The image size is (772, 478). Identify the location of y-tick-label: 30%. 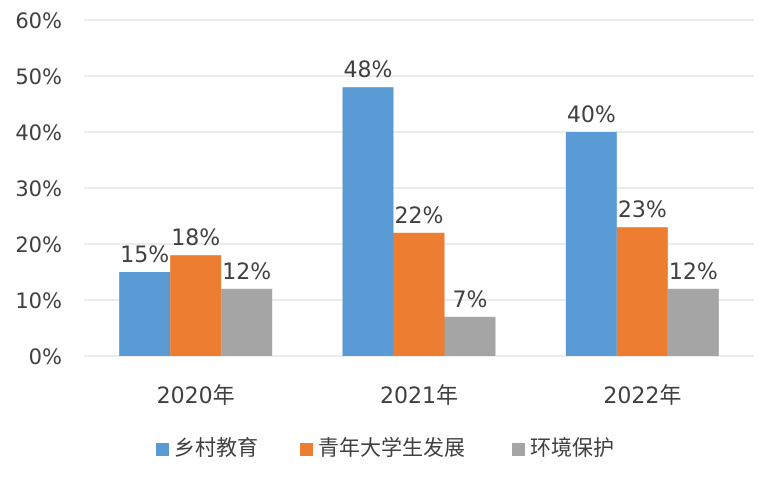
(38, 189).